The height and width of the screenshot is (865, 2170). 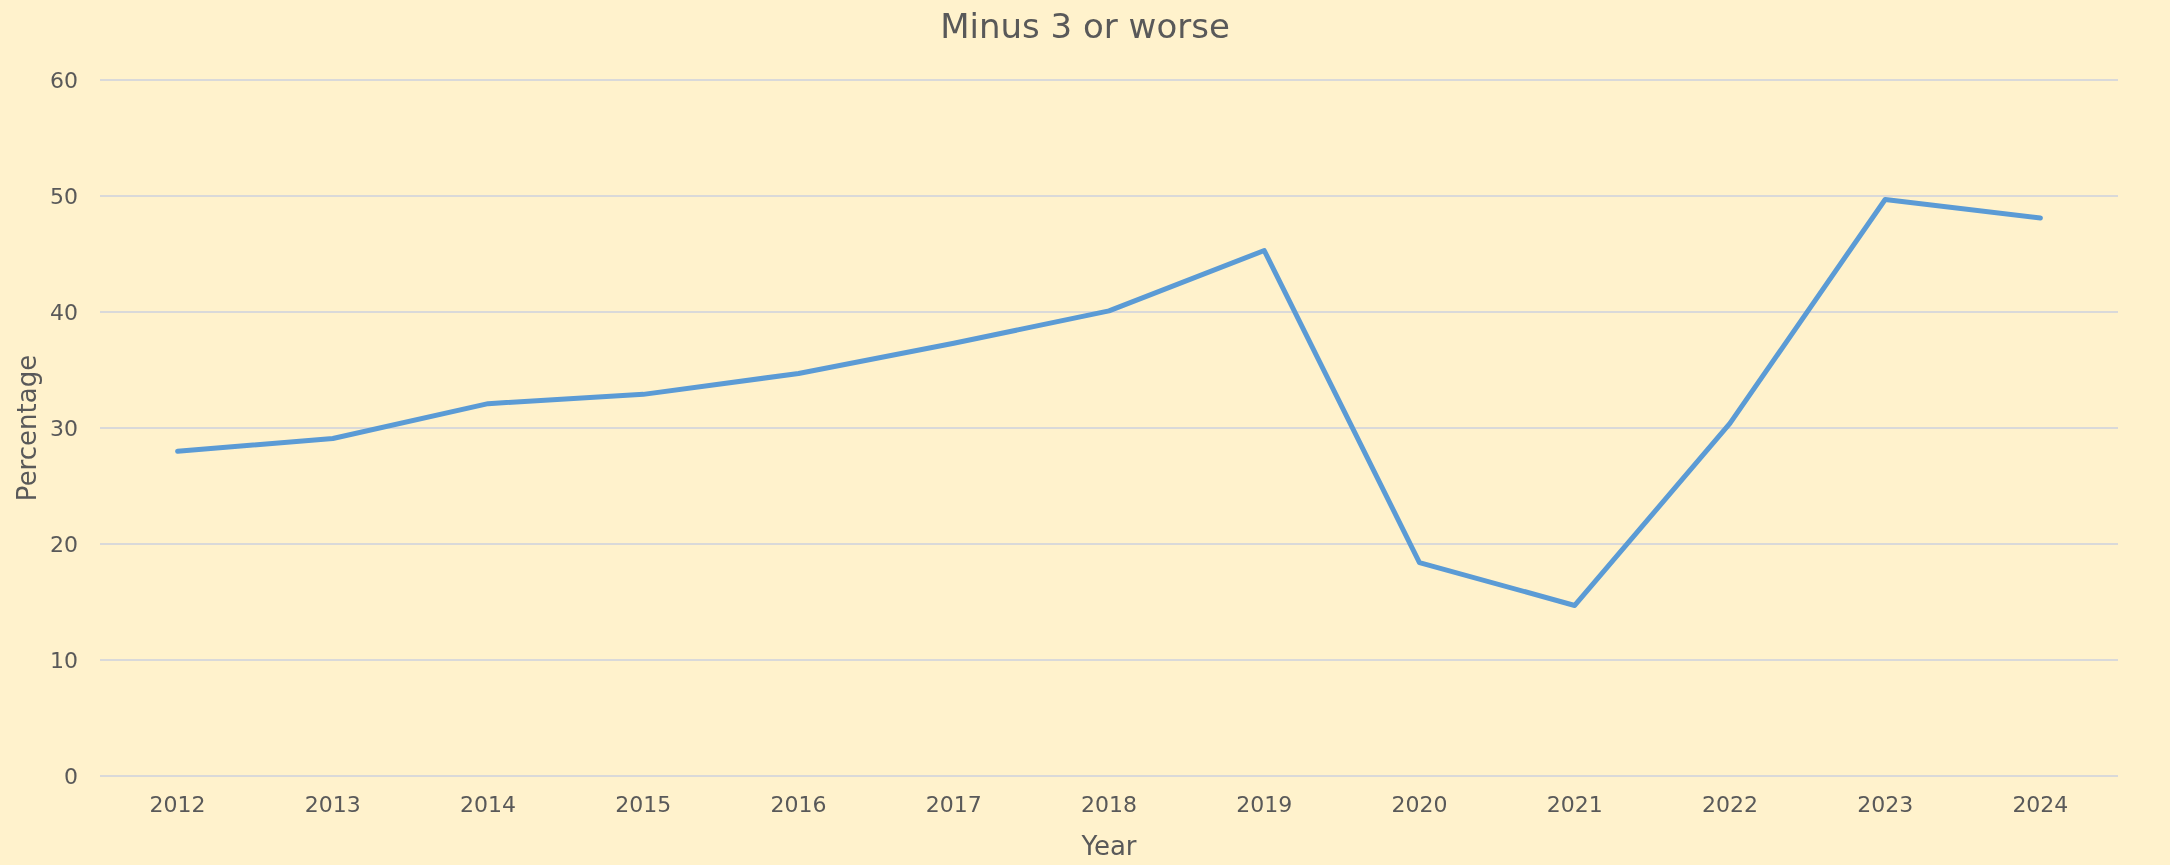 I want to click on y-tick-label: 30, so click(x=64, y=428).